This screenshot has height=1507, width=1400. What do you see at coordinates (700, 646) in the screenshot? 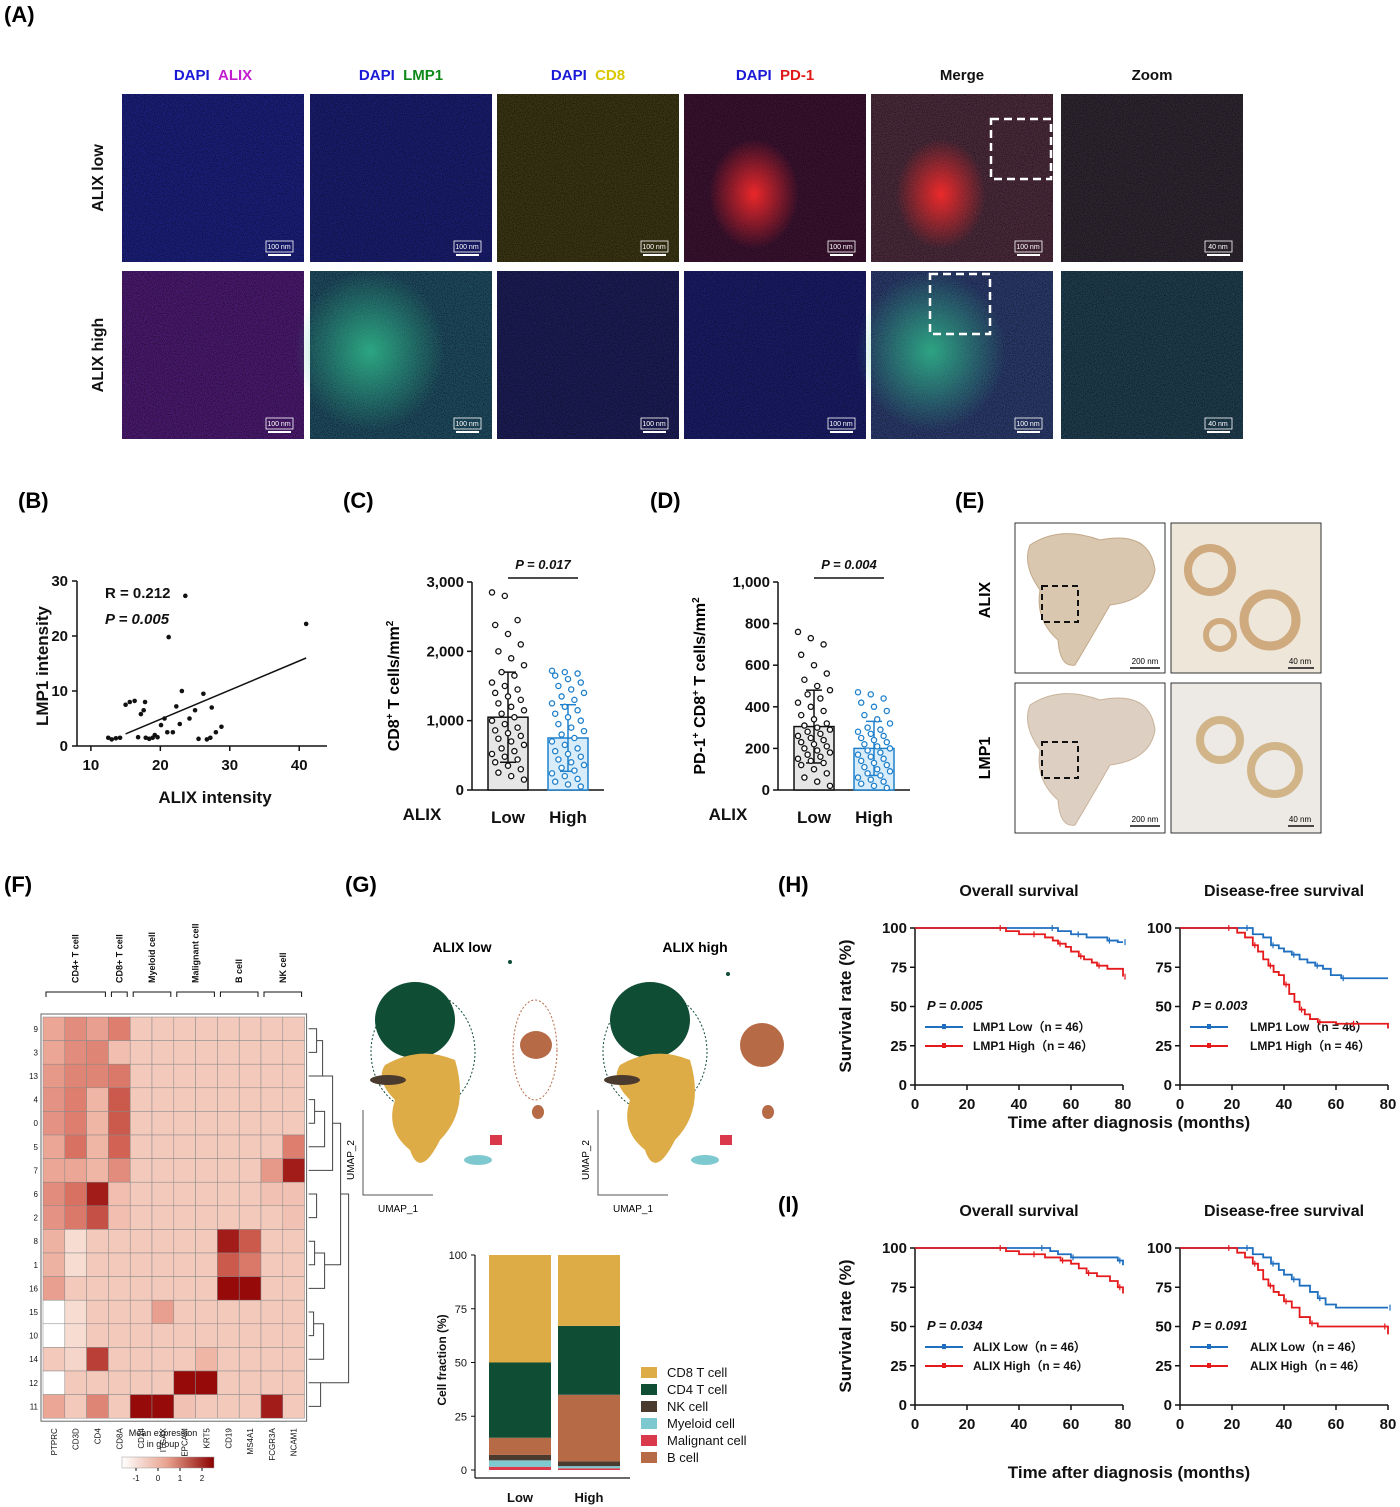
I see `y-axis-label-part: T cells/mm` at bounding box center [700, 646].